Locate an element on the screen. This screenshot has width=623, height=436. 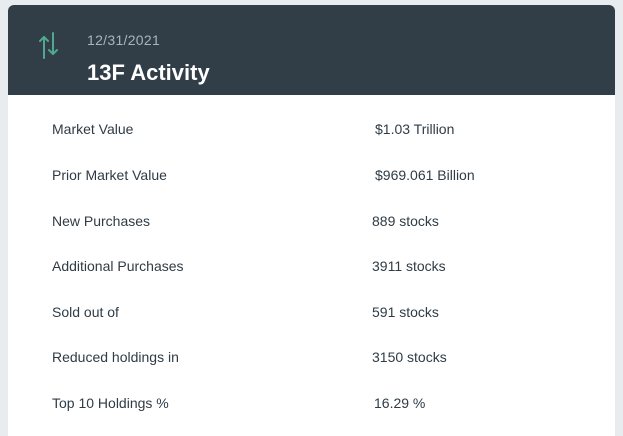
row-prior-market-value: Prior Market Value $969.061 Billion is located at coordinates (311, 176).